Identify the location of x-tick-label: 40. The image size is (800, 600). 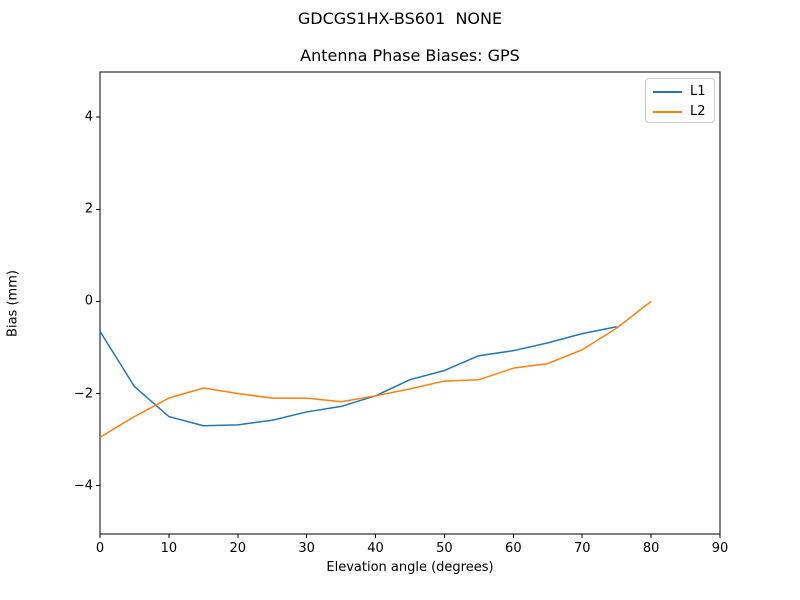
(375, 548).